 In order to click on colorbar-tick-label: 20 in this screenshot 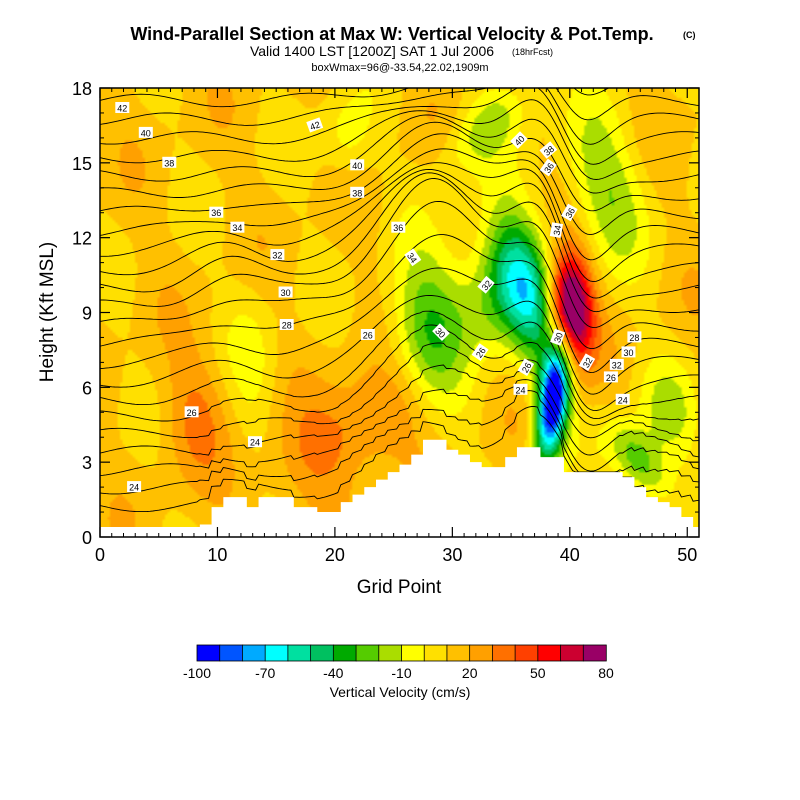, I will do `click(470, 673)`.